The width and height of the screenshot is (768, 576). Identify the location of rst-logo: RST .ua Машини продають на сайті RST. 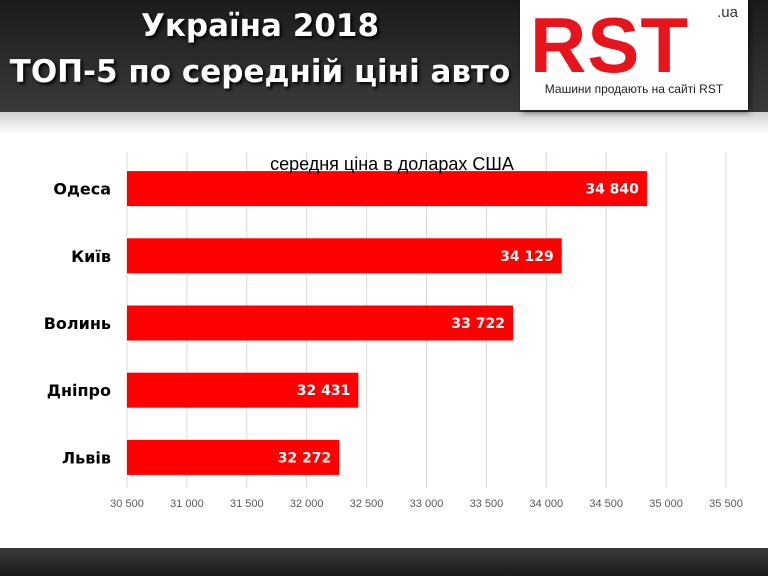
(634, 55).